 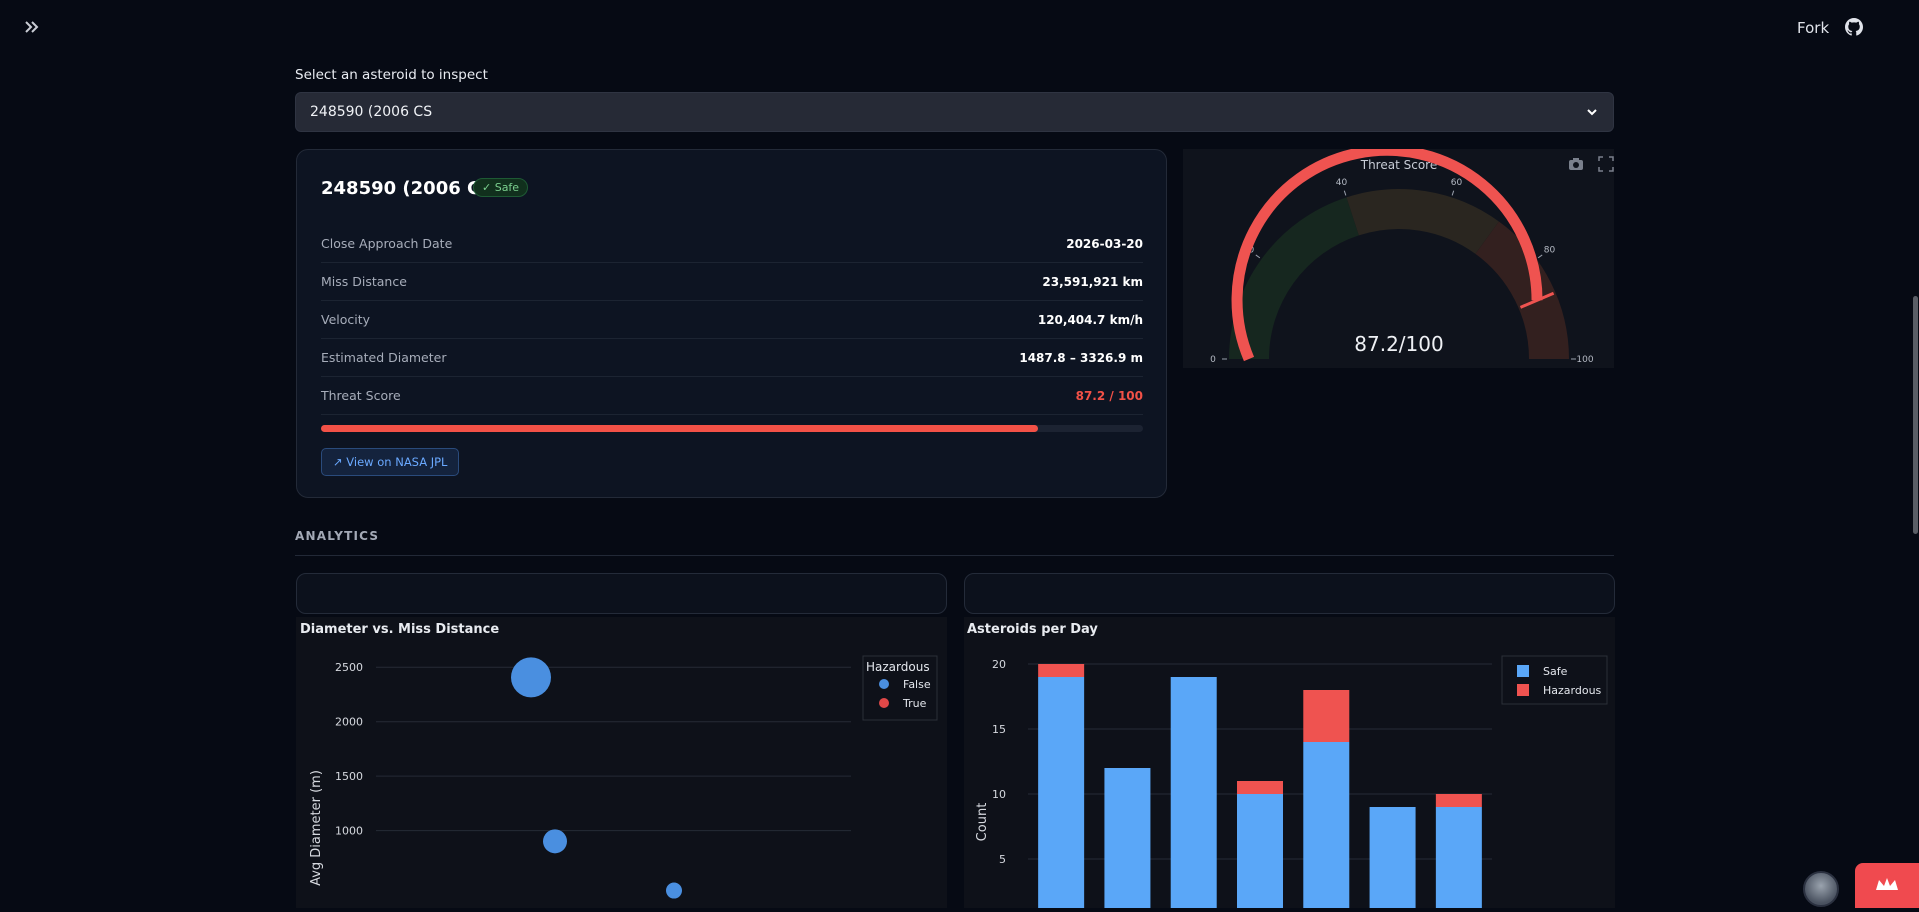 I want to click on scatter-y-tick-label: 2000, so click(x=349, y=722).